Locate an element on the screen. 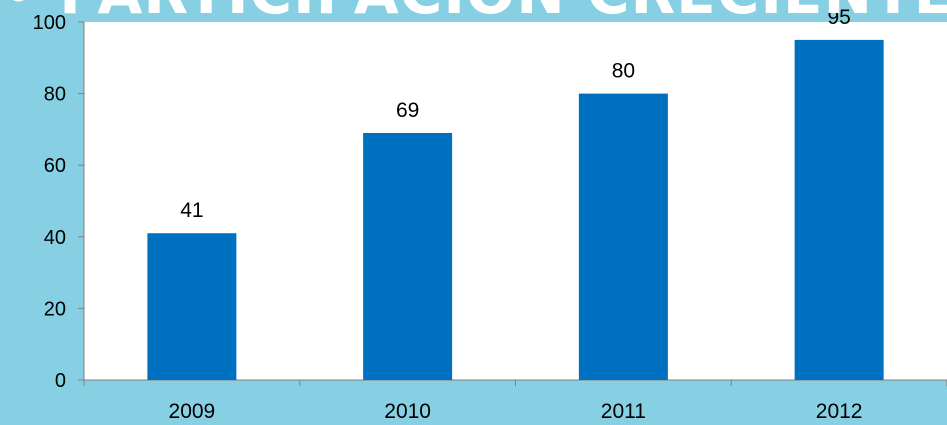  y-tick-label: 40 is located at coordinates (55, 238).